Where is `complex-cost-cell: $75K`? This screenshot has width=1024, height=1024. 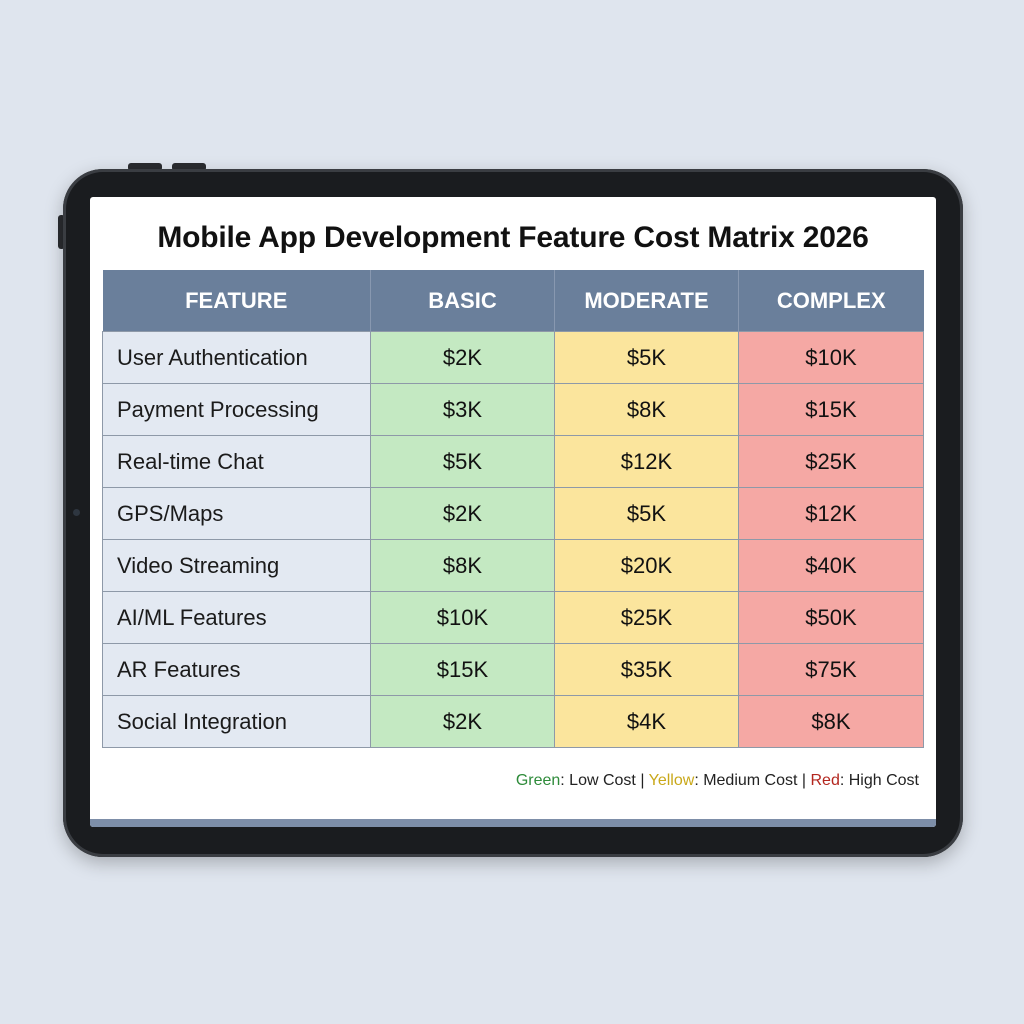 complex-cost-cell: $75K is located at coordinates (831, 669).